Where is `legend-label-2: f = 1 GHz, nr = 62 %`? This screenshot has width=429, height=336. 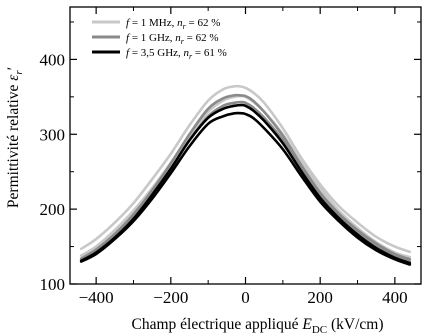
legend-label-2: f = 1 GHz, nr = 62 % is located at coordinates (172, 39).